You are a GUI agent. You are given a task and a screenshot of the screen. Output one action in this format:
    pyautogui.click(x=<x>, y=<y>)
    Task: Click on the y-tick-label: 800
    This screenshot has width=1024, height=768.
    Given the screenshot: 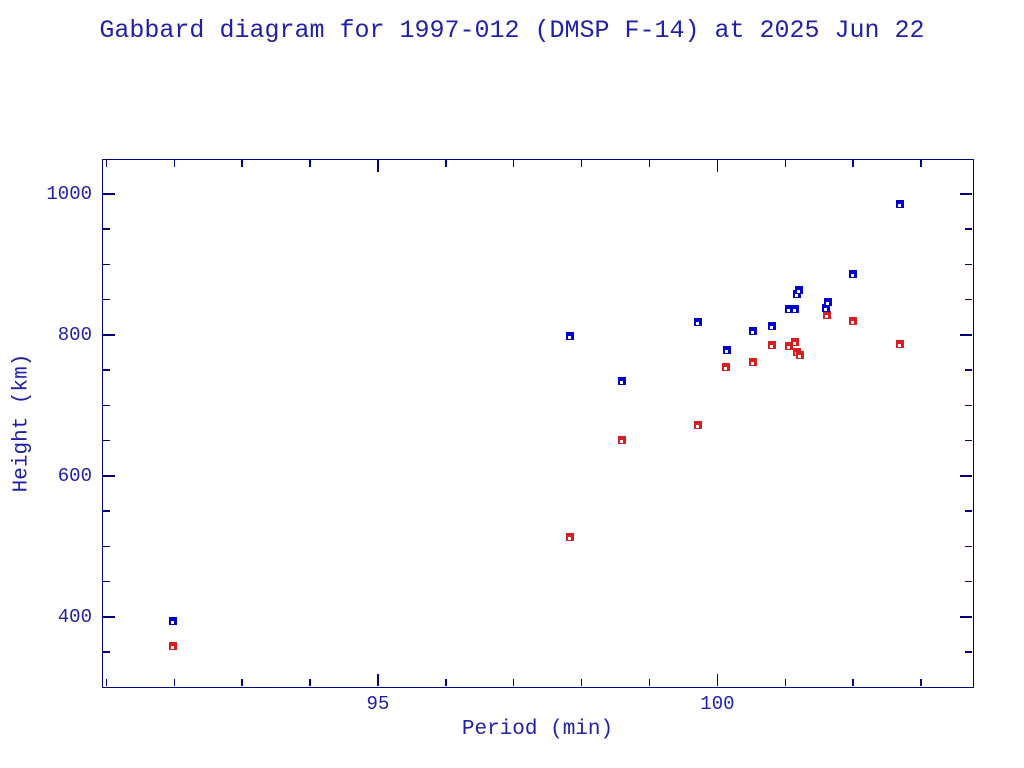 What is the action you would take?
    pyautogui.click(x=74, y=334)
    